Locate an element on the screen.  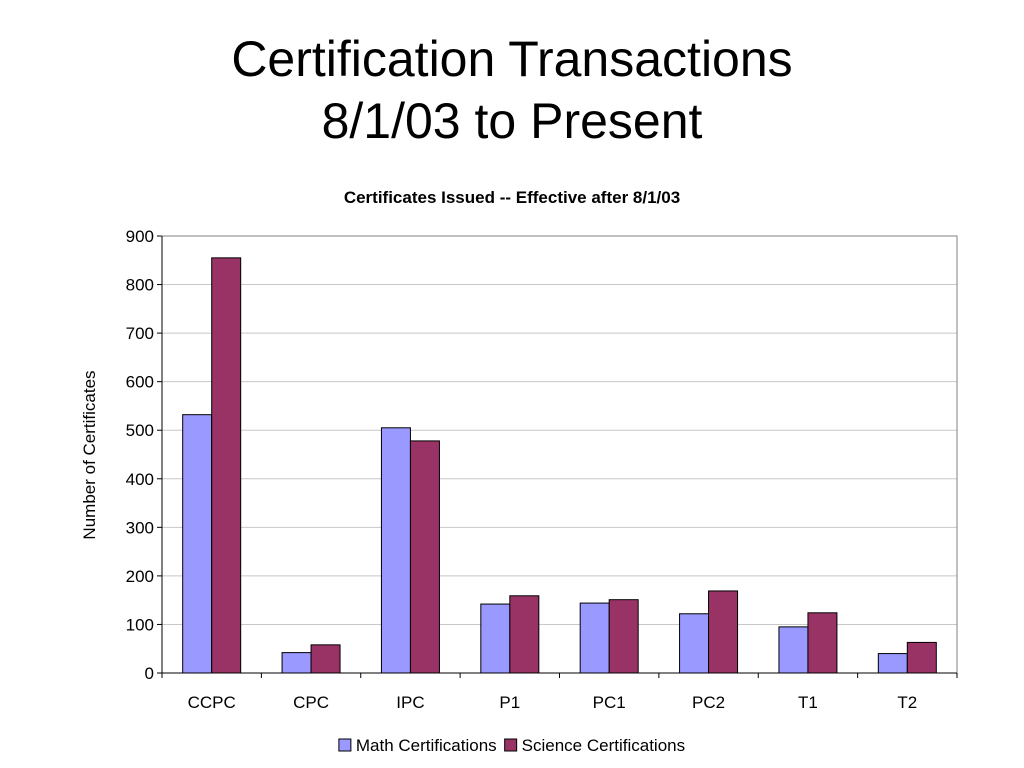
y-tick-label: 200 is located at coordinates (140, 576).